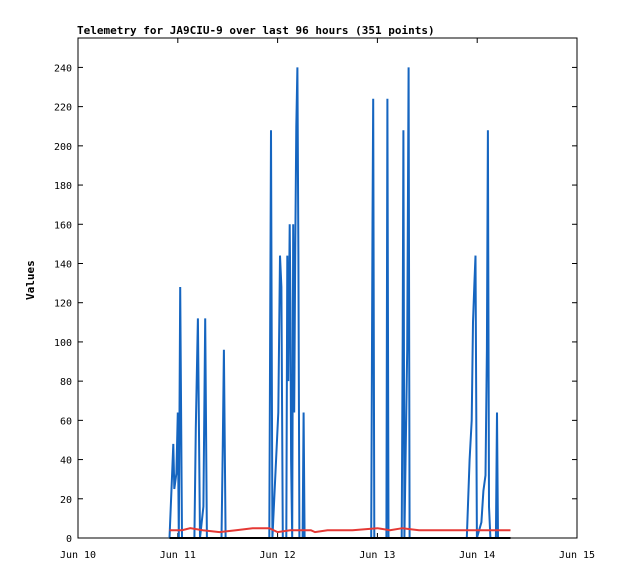  Describe the element at coordinates (69, 539) in the screenshot. I see `y-tick-label: 0` at that location.